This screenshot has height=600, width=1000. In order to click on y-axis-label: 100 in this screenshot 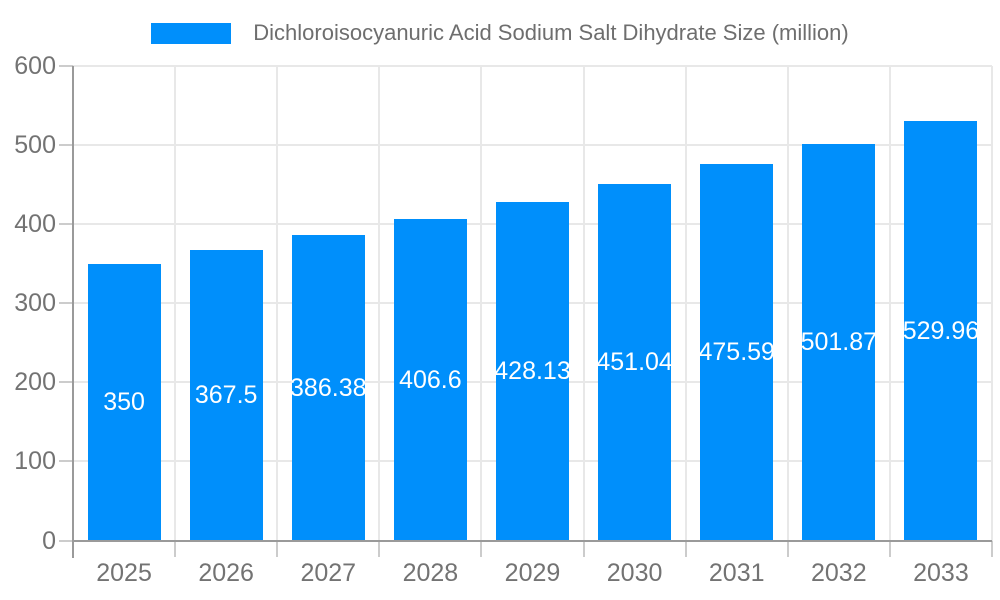, I will do `click(35, 461)`.